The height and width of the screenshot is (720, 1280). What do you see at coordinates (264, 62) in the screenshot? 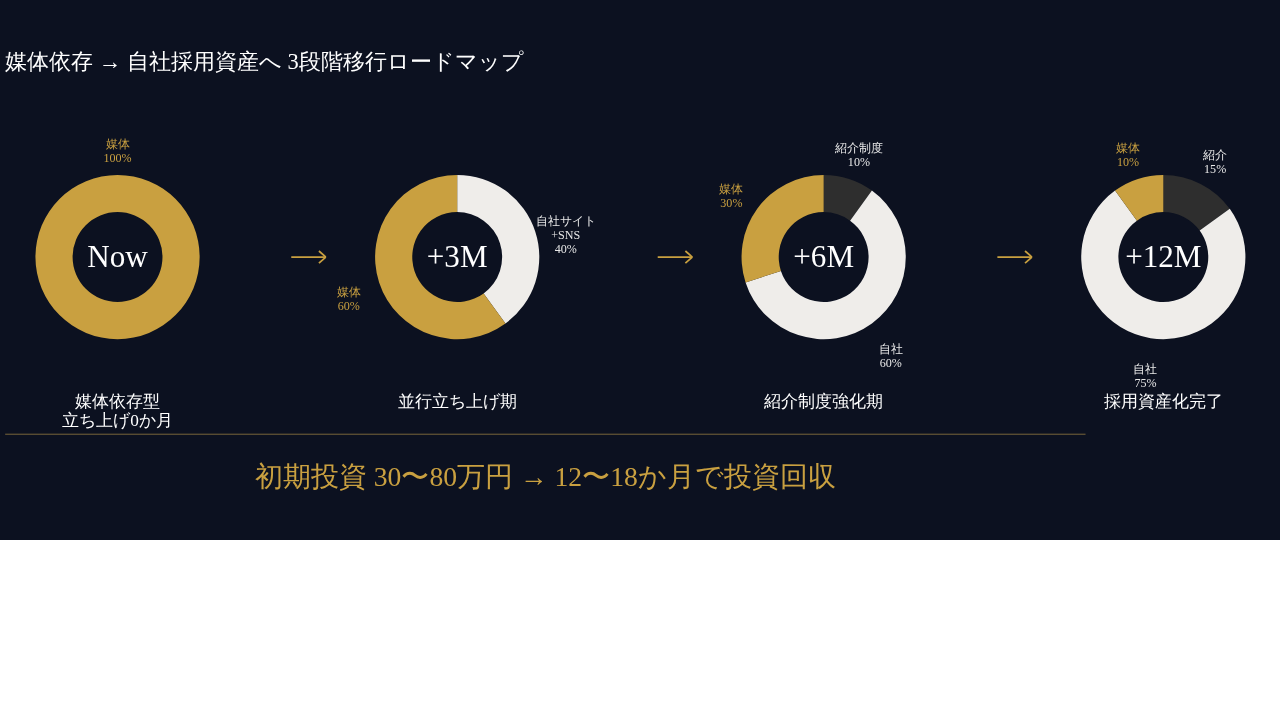
I see `text: 媒体依存 → 自社採用資産へ 3段階移行ロードマップ` at bounding box center [264, 62].